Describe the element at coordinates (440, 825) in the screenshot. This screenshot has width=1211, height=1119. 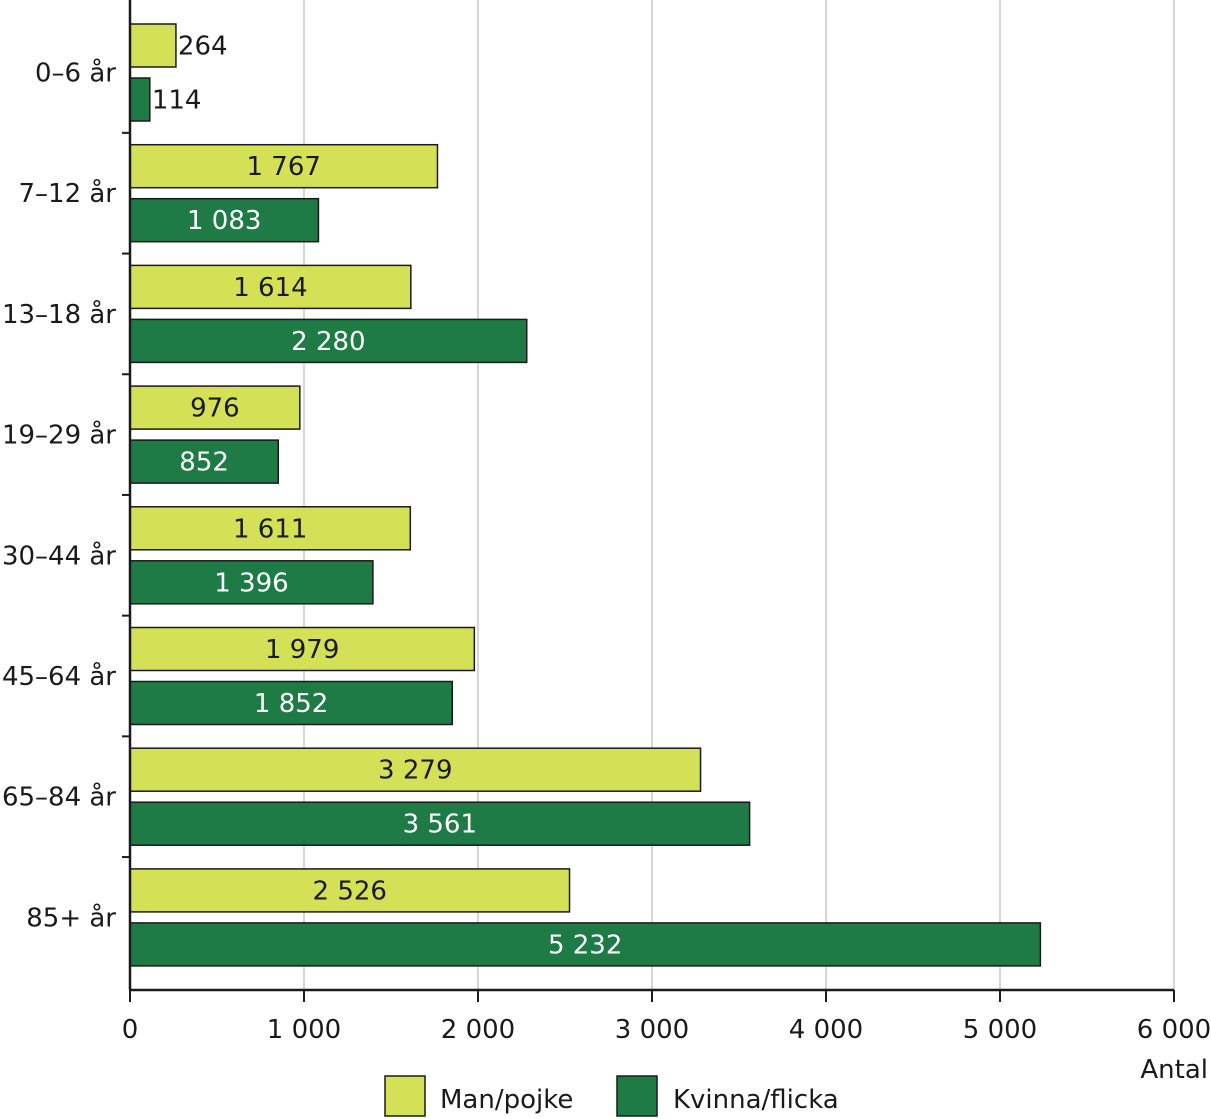
I see `bar-value-label: 3 561` at that location.